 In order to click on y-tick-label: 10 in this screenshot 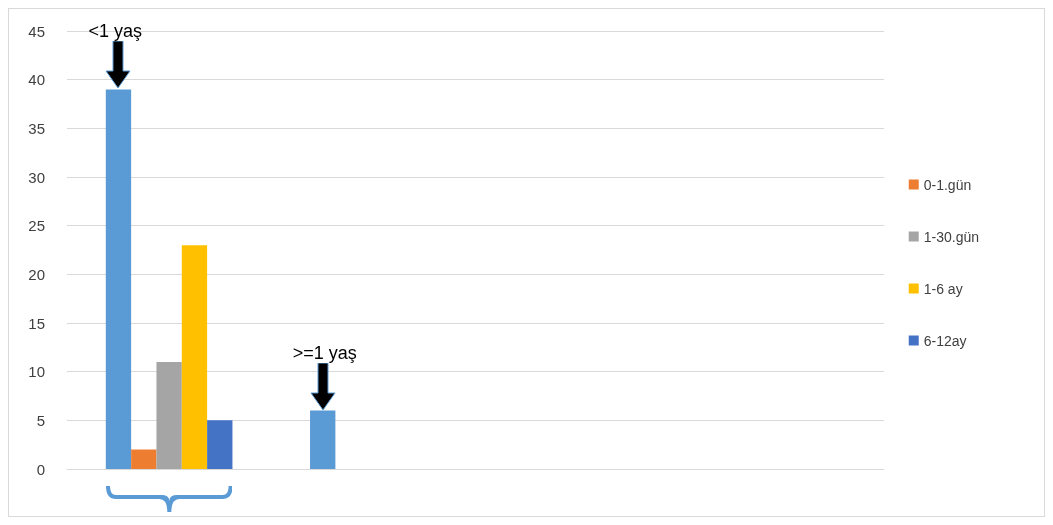, I will do `click(36, 372)`.